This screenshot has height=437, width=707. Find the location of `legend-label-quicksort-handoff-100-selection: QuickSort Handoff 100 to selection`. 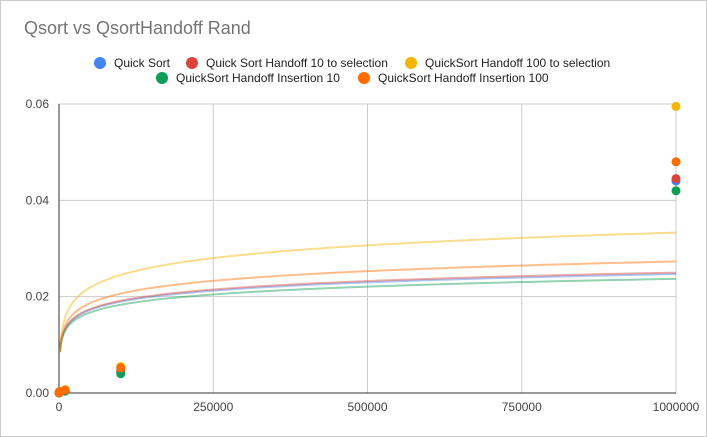

legend-label-quicksort-handoff-100-selection: QuickSort Handoff 100 to selection is located at coordinates (518, 63).